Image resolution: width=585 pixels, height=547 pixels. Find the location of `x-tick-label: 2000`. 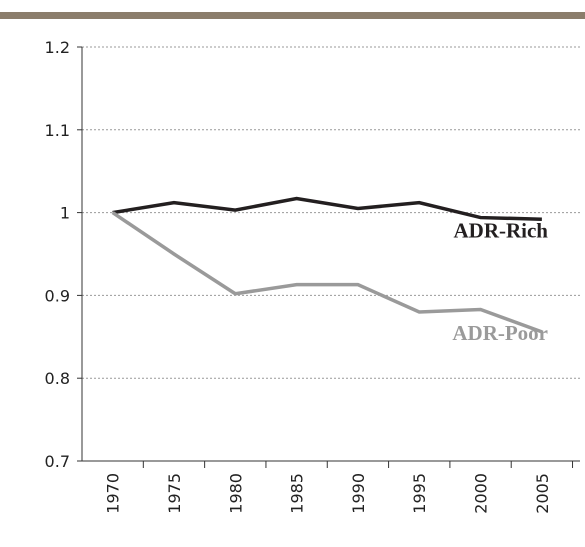

x-tick-label: 2000 is located at coordinates (481, 493).